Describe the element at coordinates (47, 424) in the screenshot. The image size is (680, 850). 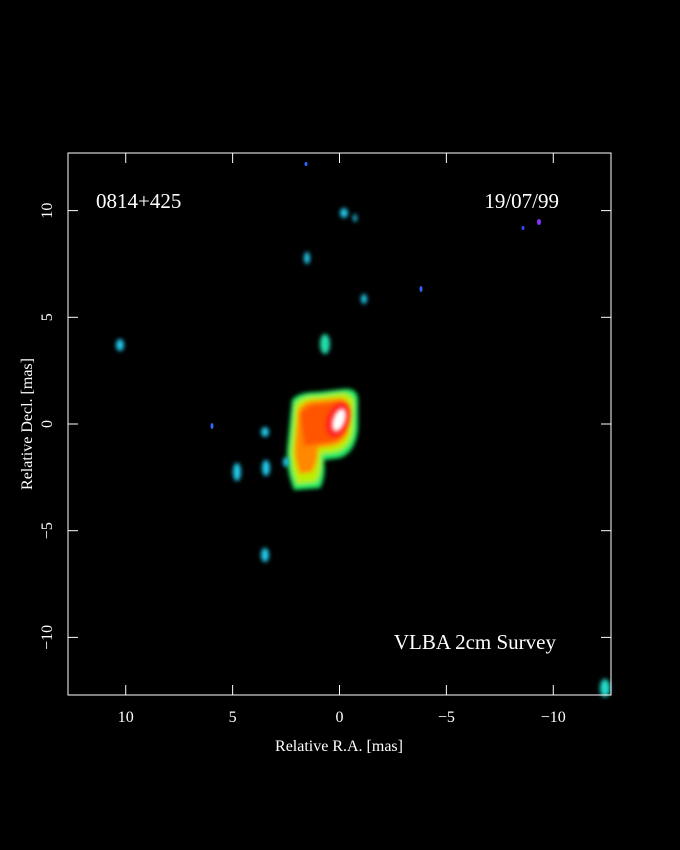
I see `y-tick-label: 0` at that location.